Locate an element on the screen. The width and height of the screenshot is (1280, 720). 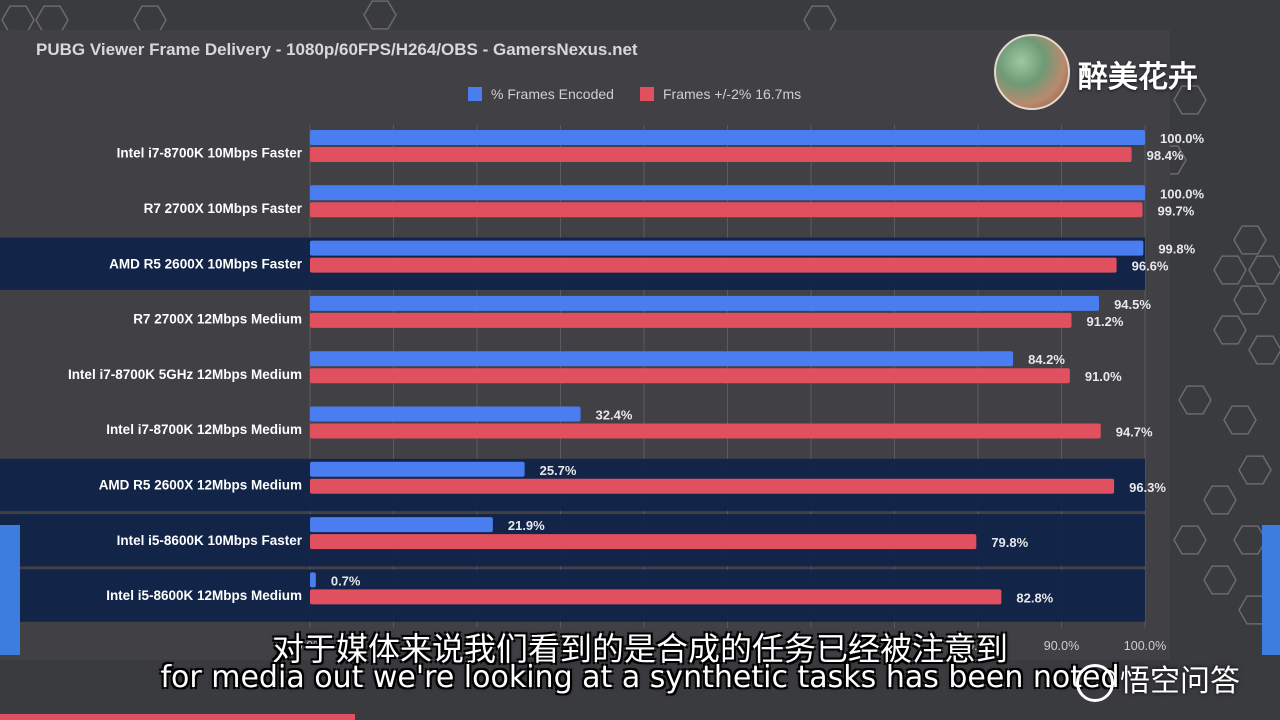
data-label: 99.8% is located at coordinates (1176, 249).